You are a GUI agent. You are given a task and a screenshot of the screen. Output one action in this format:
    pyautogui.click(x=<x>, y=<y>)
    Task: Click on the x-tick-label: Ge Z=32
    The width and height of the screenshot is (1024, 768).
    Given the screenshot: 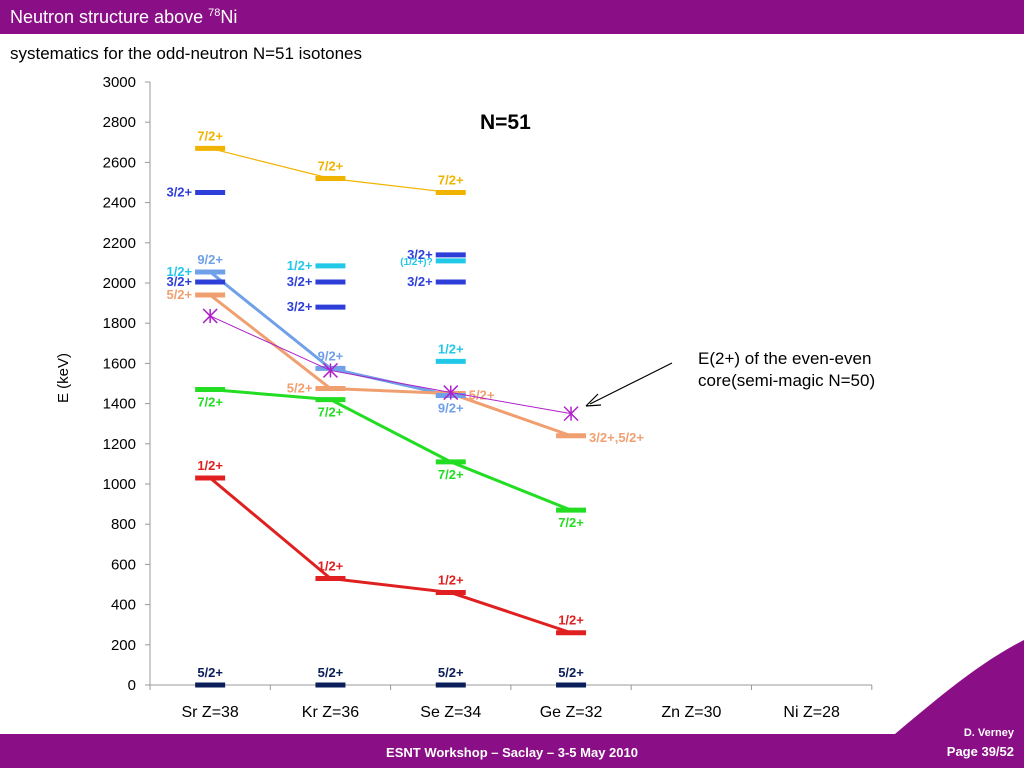 What is the action you would take?
    pyautogui.click(x=571, y=712)
    